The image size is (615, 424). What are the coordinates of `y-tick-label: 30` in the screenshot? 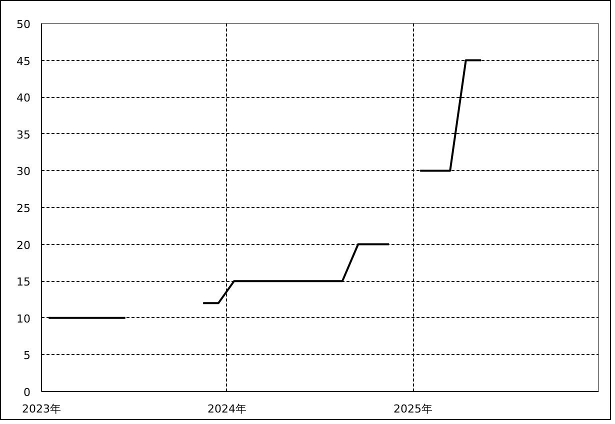 It's located at (23, 171).